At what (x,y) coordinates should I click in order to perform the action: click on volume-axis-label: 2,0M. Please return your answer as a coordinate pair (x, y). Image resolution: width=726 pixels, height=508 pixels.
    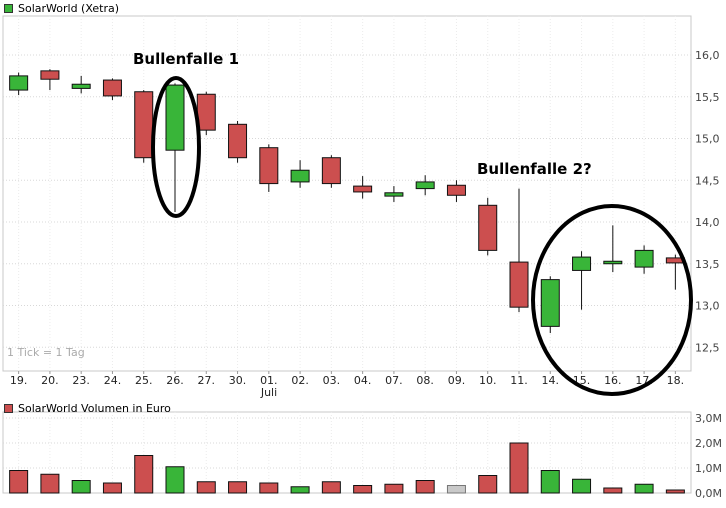
    Looking at the image, I should click on (708, 443).